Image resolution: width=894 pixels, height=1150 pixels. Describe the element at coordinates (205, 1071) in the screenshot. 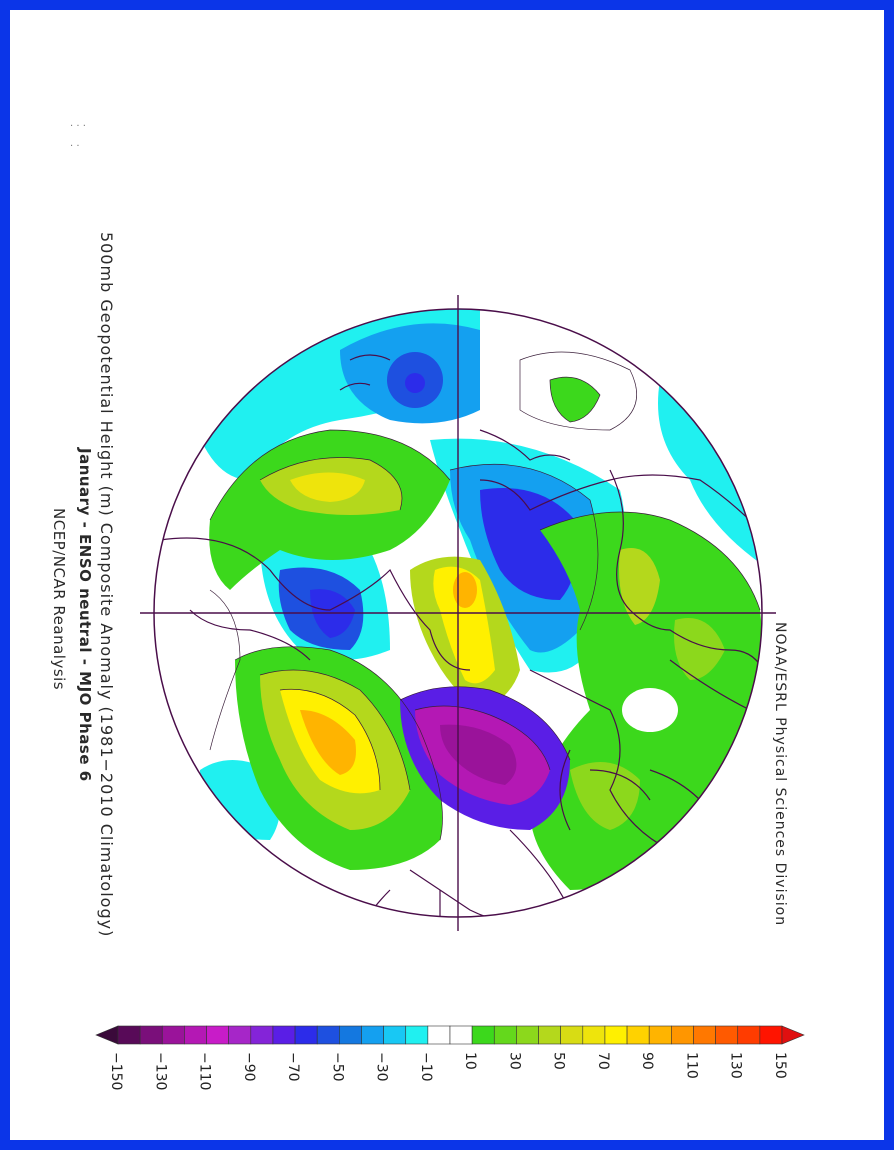

I see `colorbar-tick-label: −110` at that location.